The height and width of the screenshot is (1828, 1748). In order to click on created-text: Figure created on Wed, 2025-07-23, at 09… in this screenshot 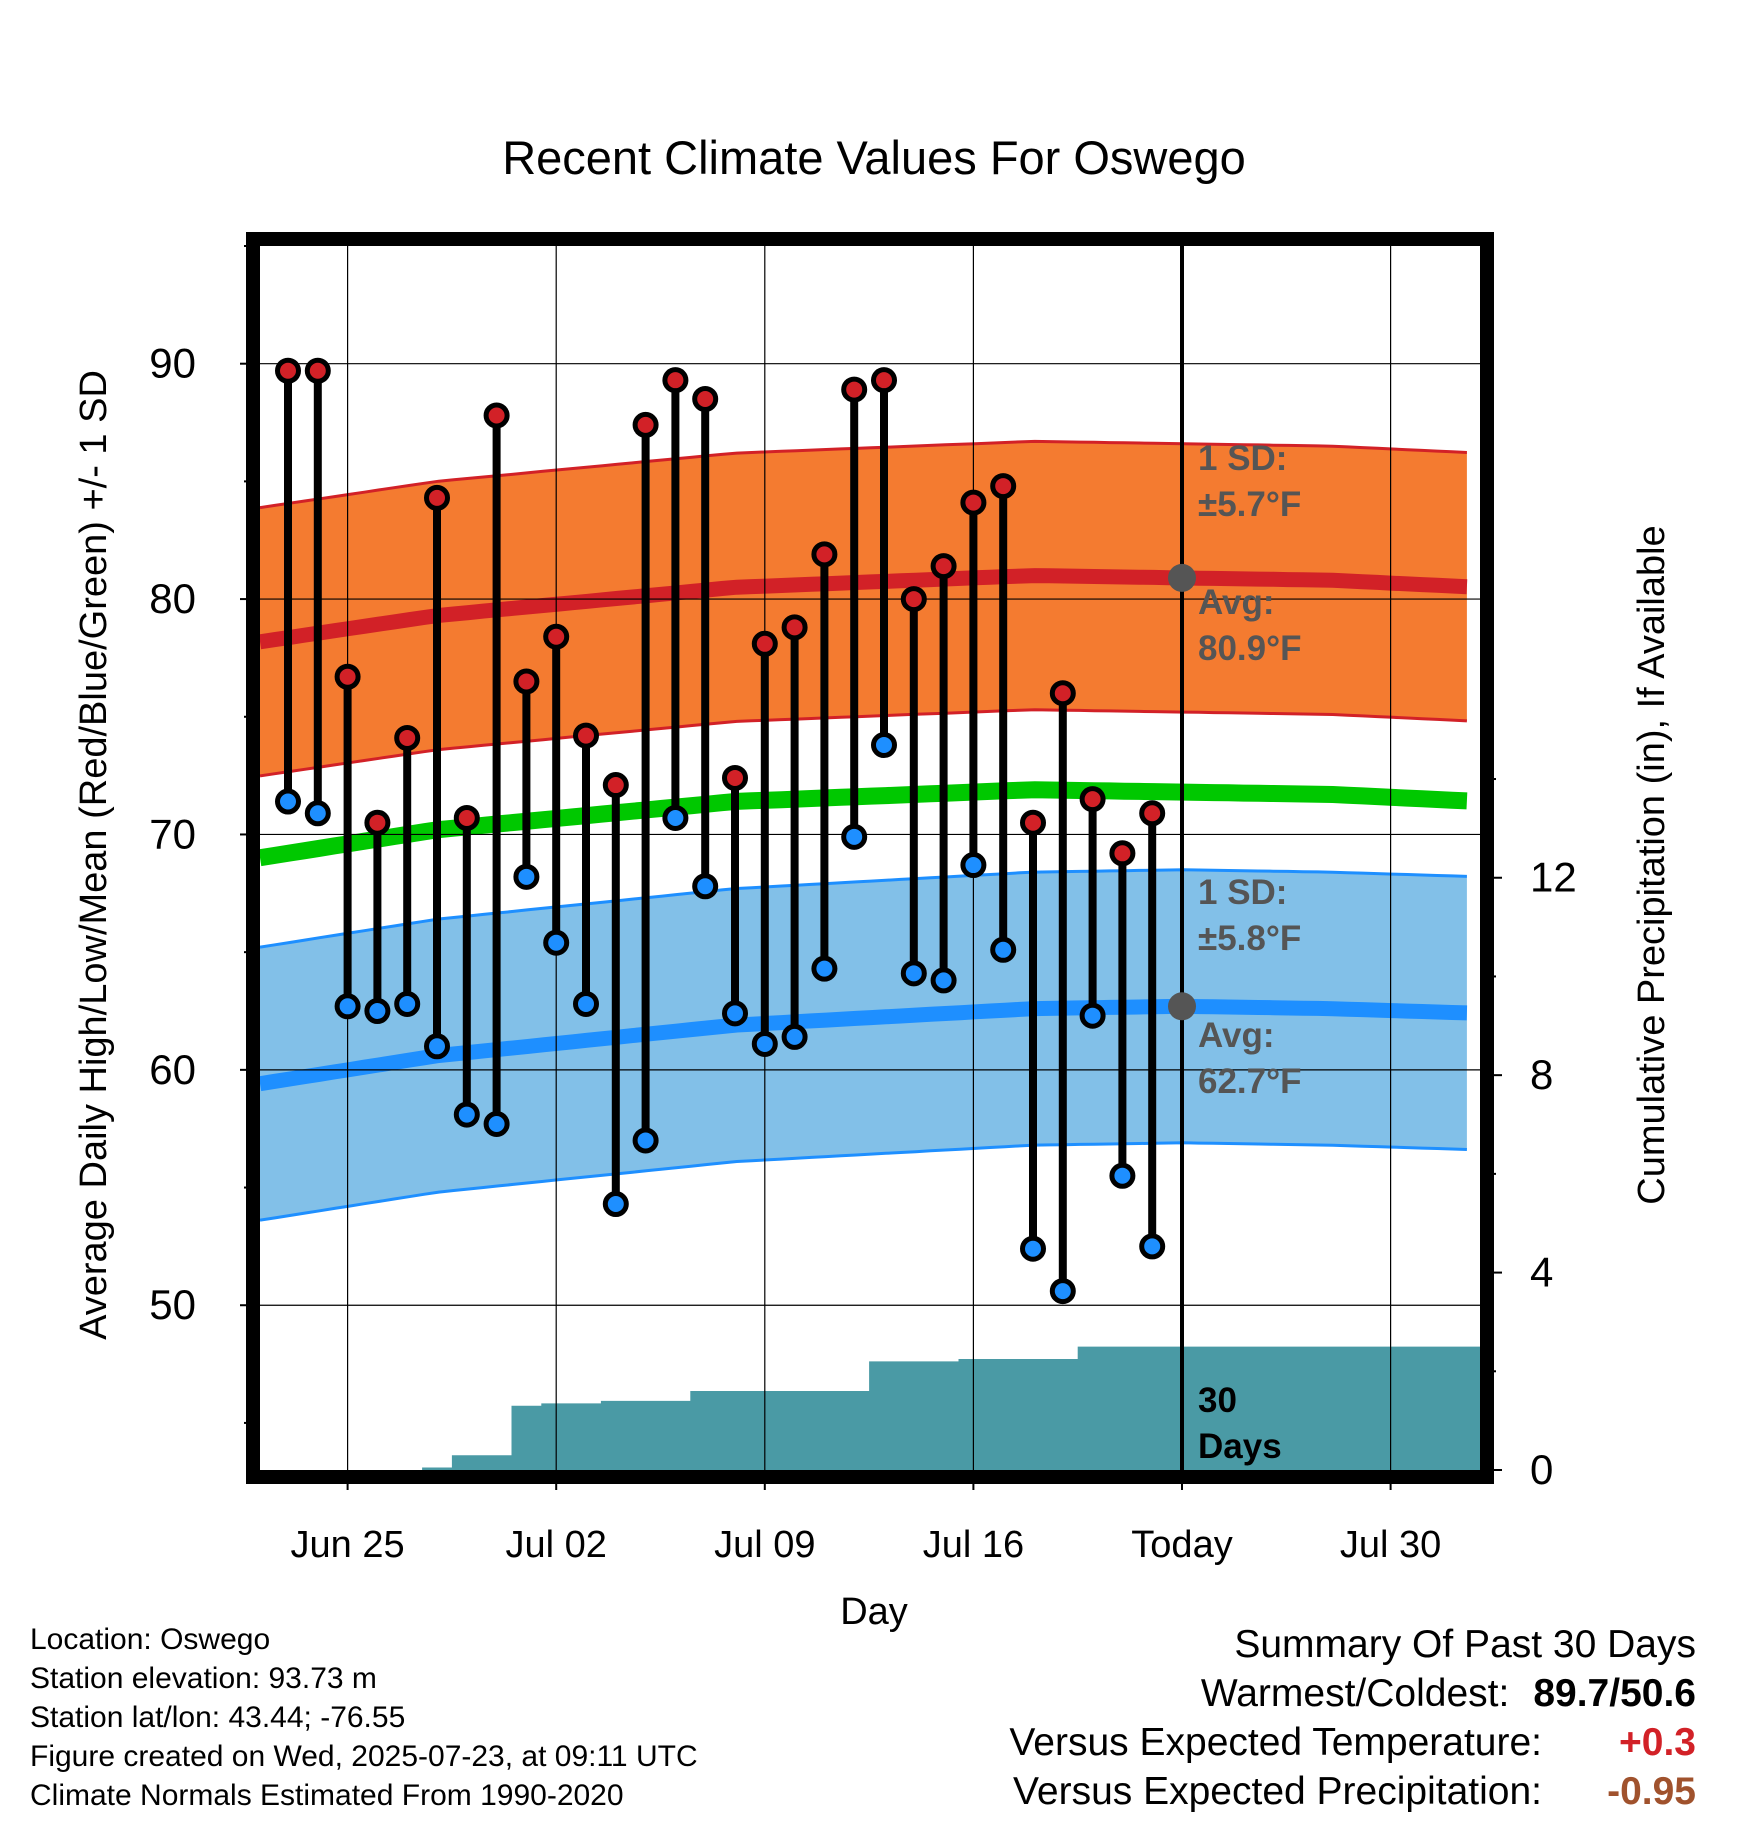, I will do `click(364, 1756)`.